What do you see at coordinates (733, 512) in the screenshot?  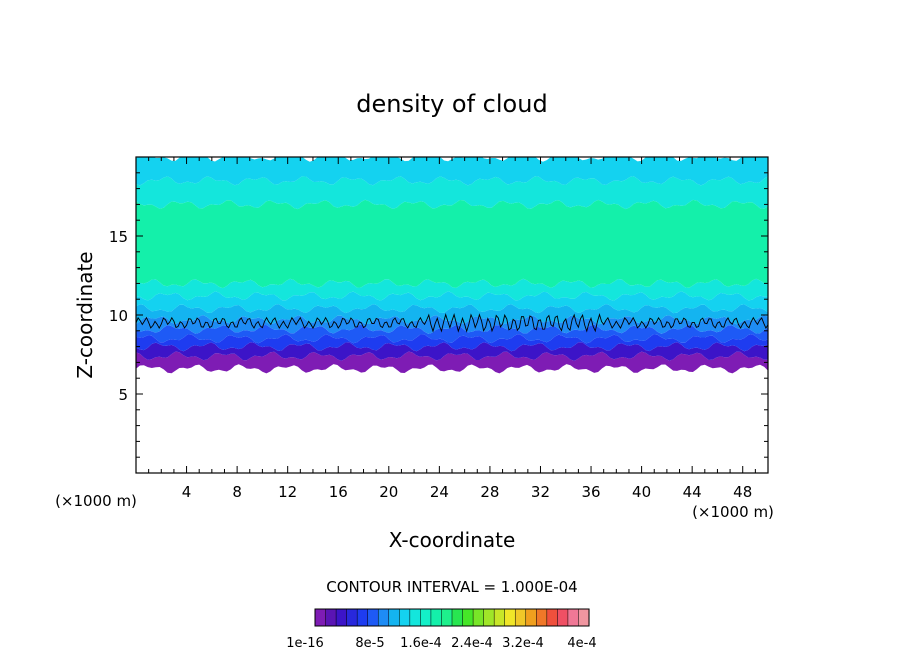 I see `x-axis-unit-right: (×1000 m)` at bounding box center [733, 512].